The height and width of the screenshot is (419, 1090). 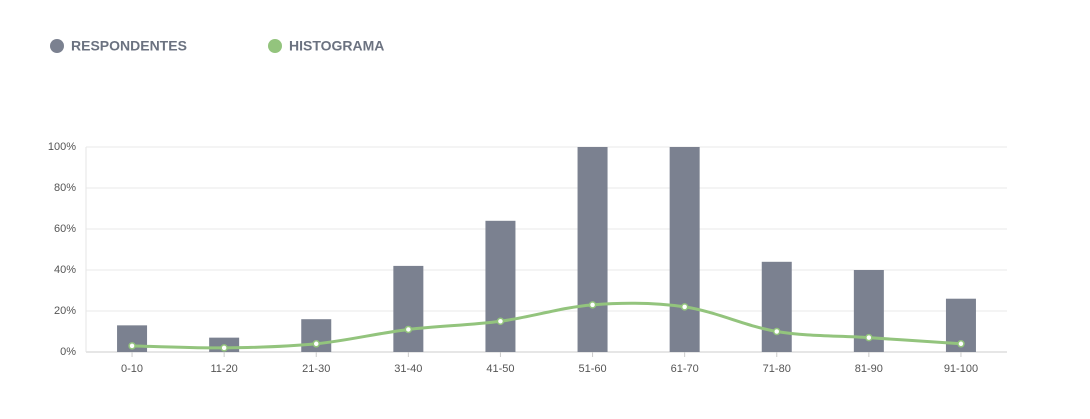 I want to click on y-tick-label: 60%, so click(x=65, y=229).